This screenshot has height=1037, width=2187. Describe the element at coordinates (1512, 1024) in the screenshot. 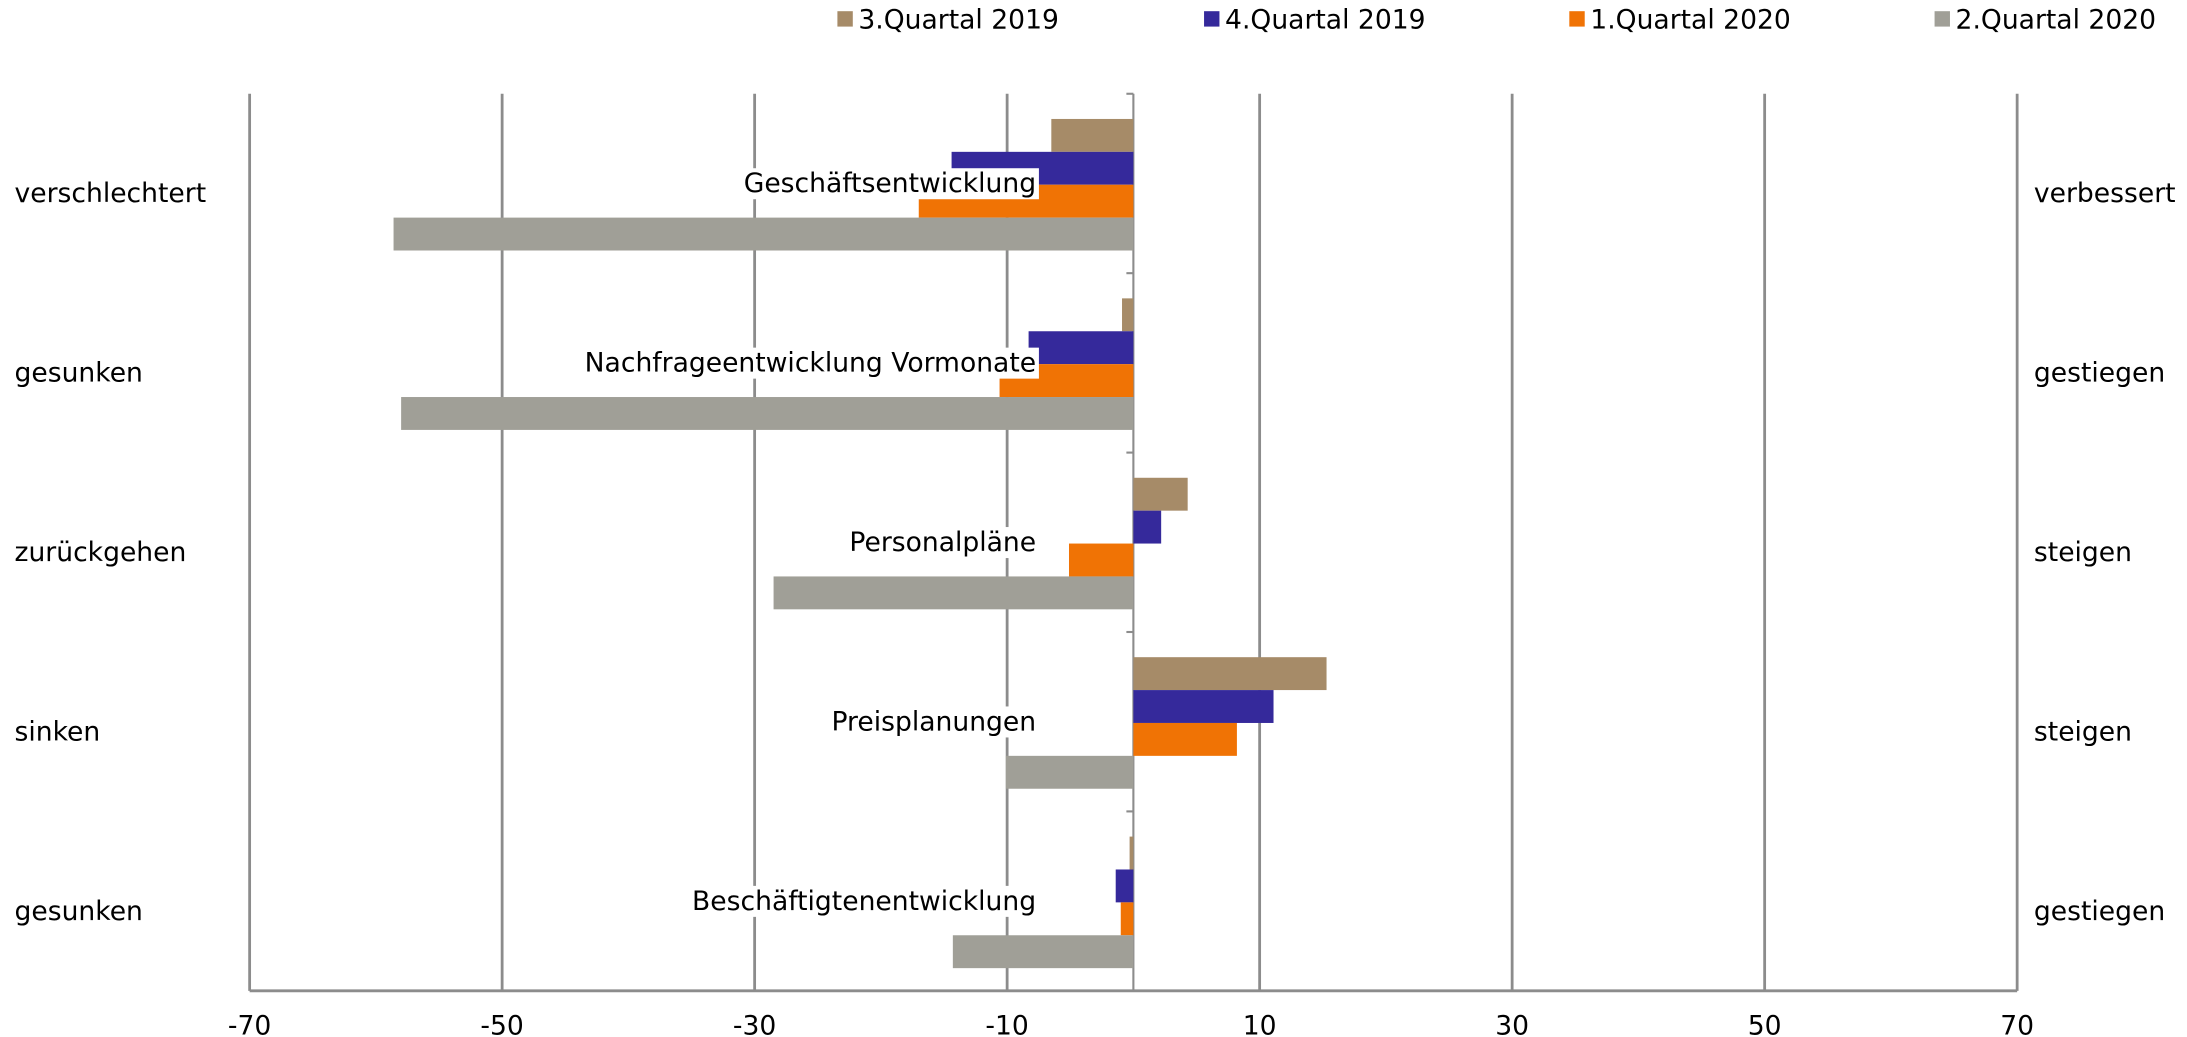

I see `x-tick-label: 30` at that location.